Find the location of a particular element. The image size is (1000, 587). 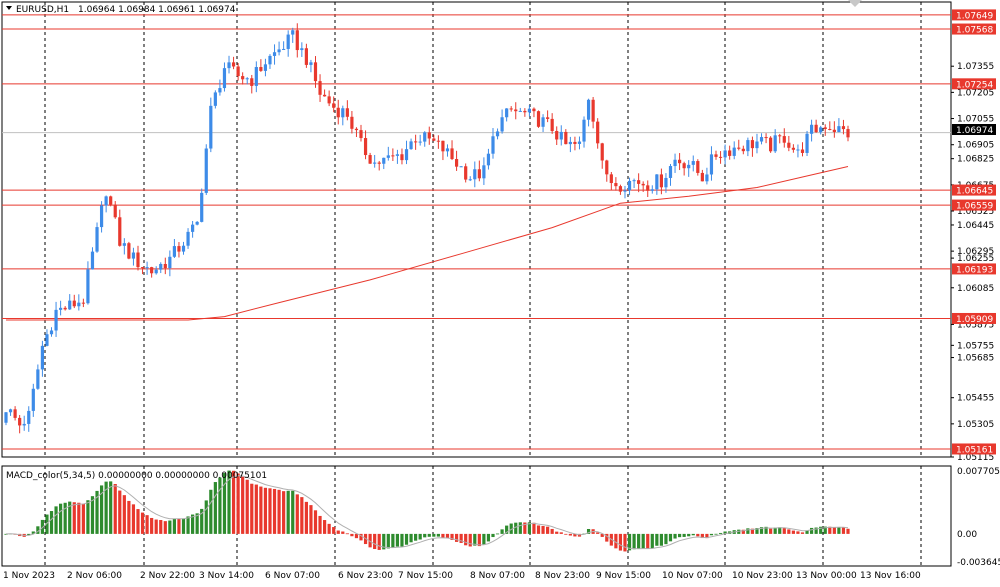

symbol-label: EURUSD,H1 is located at coordinates (42, 10).